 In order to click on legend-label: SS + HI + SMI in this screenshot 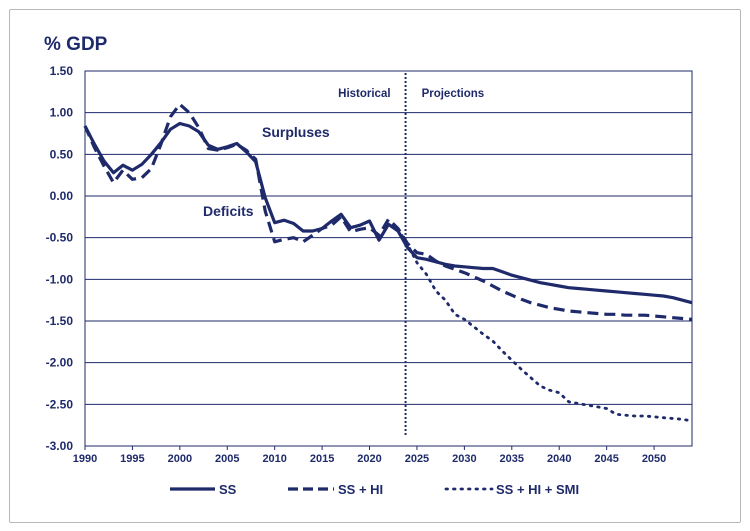, I will do `click(537, 489)`.